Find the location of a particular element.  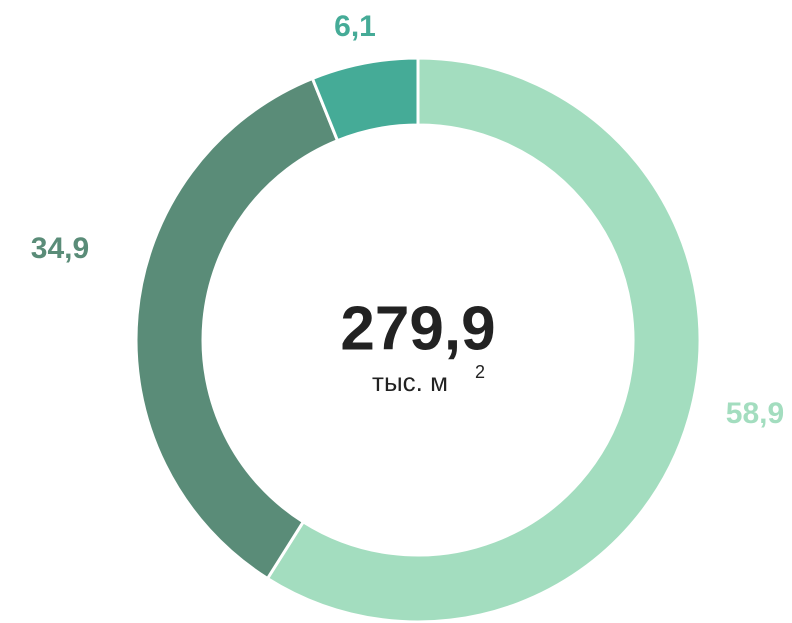

center-unit-sup: 2 is located at coordinates (480, 372).